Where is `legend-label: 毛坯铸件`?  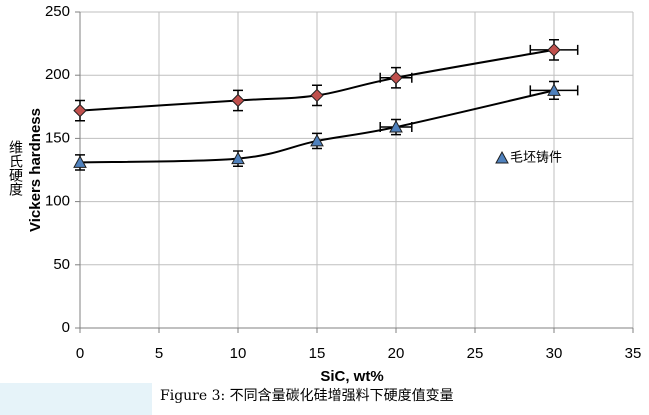 legend-label: 毛坯铸件 is located at coordinates (536, 156).